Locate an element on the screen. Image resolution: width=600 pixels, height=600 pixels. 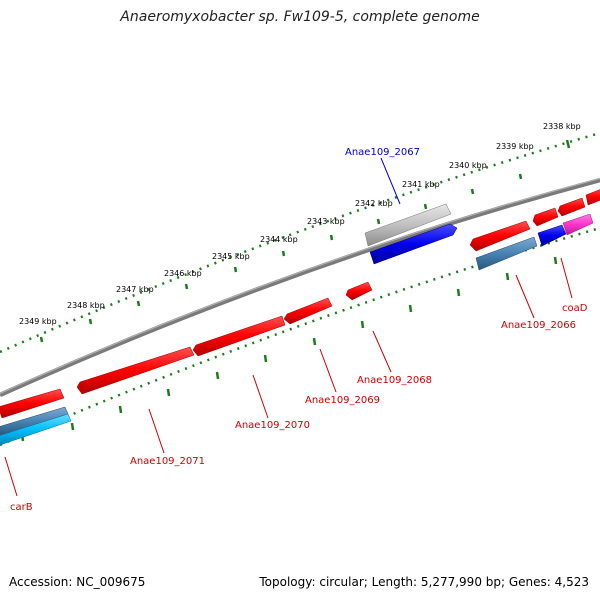
gene-anae109-2066 is located at coordinates (506, 253).